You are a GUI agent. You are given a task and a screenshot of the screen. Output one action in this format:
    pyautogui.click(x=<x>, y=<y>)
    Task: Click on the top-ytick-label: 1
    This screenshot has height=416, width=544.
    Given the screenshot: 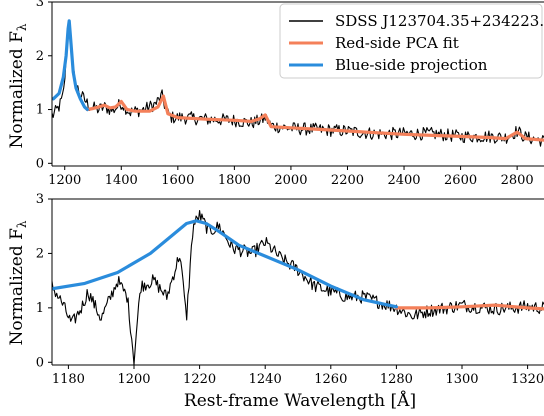 What is the action you would take?
    pyautogui.click(x=40, y=110)
    